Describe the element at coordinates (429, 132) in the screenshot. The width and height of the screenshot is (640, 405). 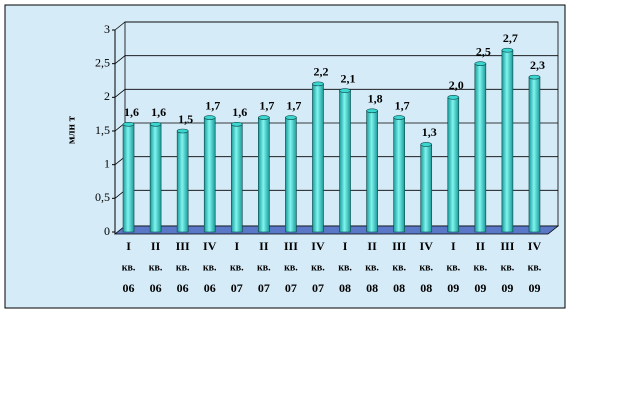
I see `value-label: 1,3` at that location.